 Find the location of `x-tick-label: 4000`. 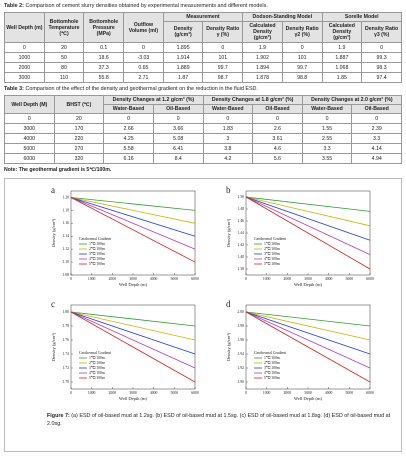

x-tick-label: 4000 is located at coordinates (329, 393).